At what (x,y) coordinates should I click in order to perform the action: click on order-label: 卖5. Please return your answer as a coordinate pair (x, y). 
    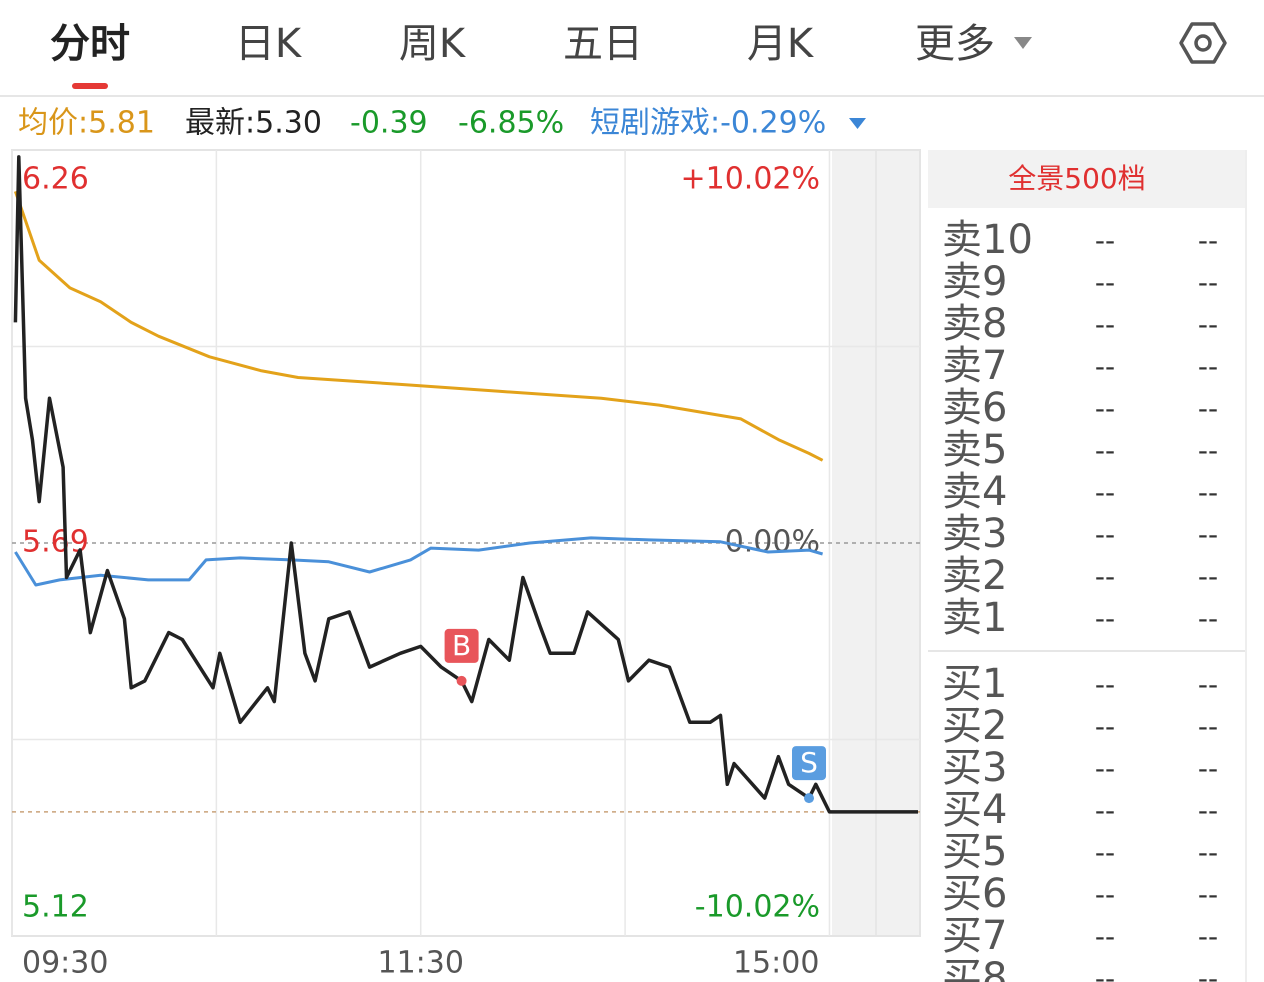
    Looking at the image, I should click on (974, 450).